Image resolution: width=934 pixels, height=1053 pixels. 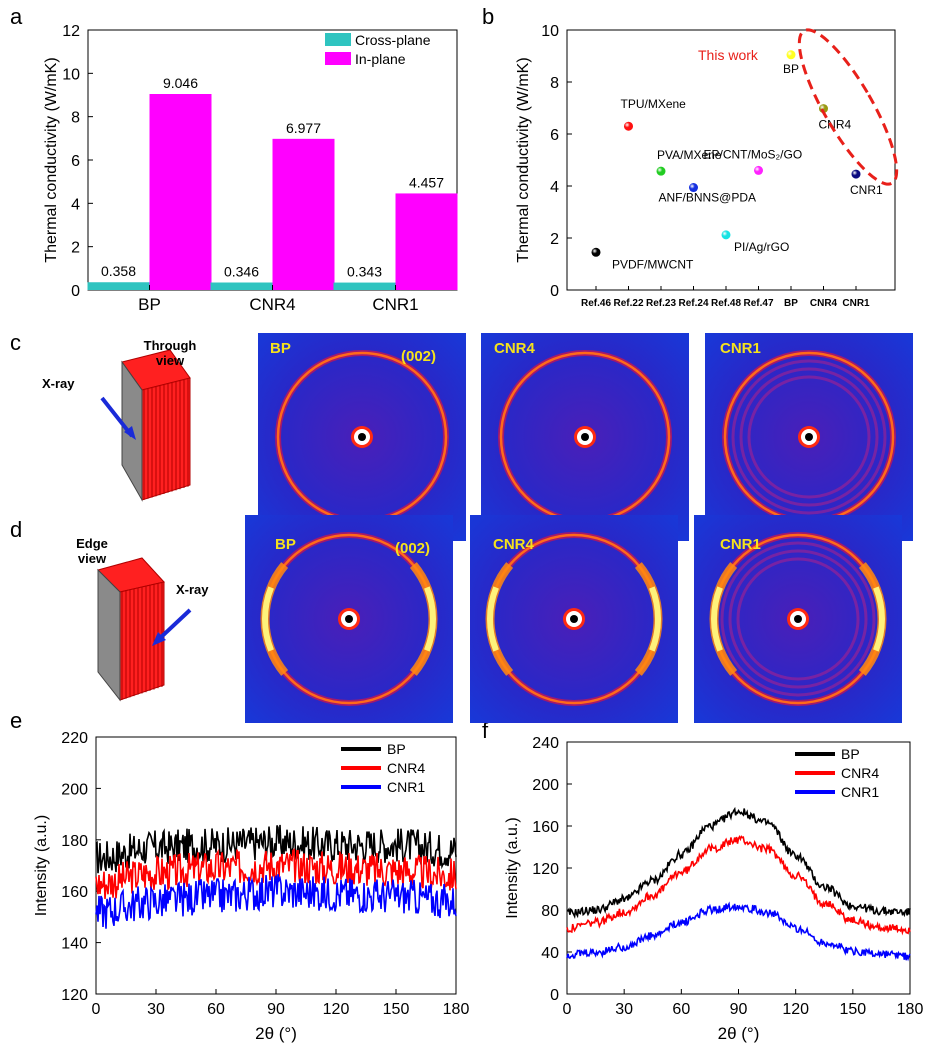 What do you see at coordinates (550, 31) in the screenshot?
I see `y-tick-label-b: 10` at bounding box center [550, 31].